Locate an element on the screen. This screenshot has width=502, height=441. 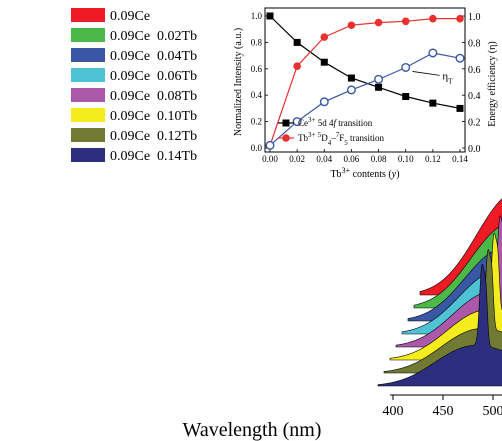
legend-label-4: 0.09Ce 0.08Tb is located at coordinates (153, 96).